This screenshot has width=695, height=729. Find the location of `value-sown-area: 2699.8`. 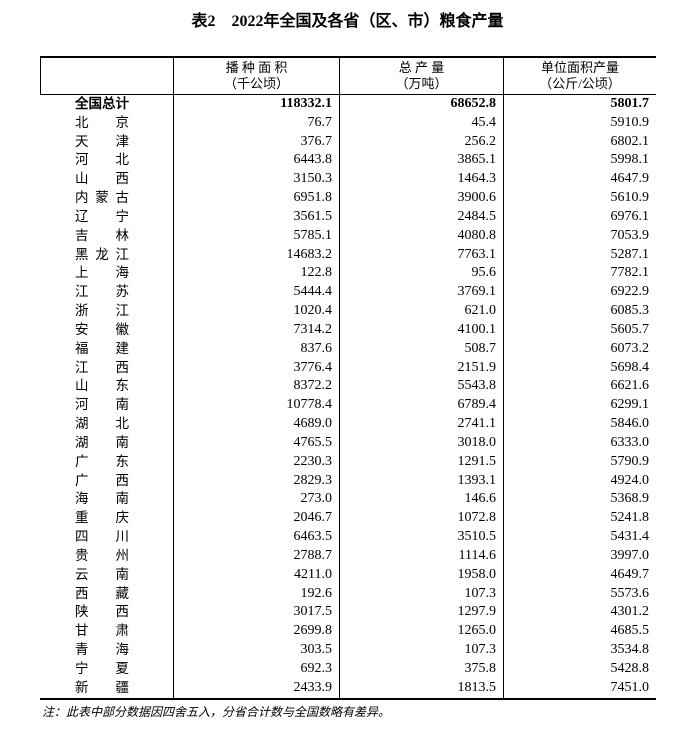

value-sown-area: 2699.8 is located at coordinates (256, 632).